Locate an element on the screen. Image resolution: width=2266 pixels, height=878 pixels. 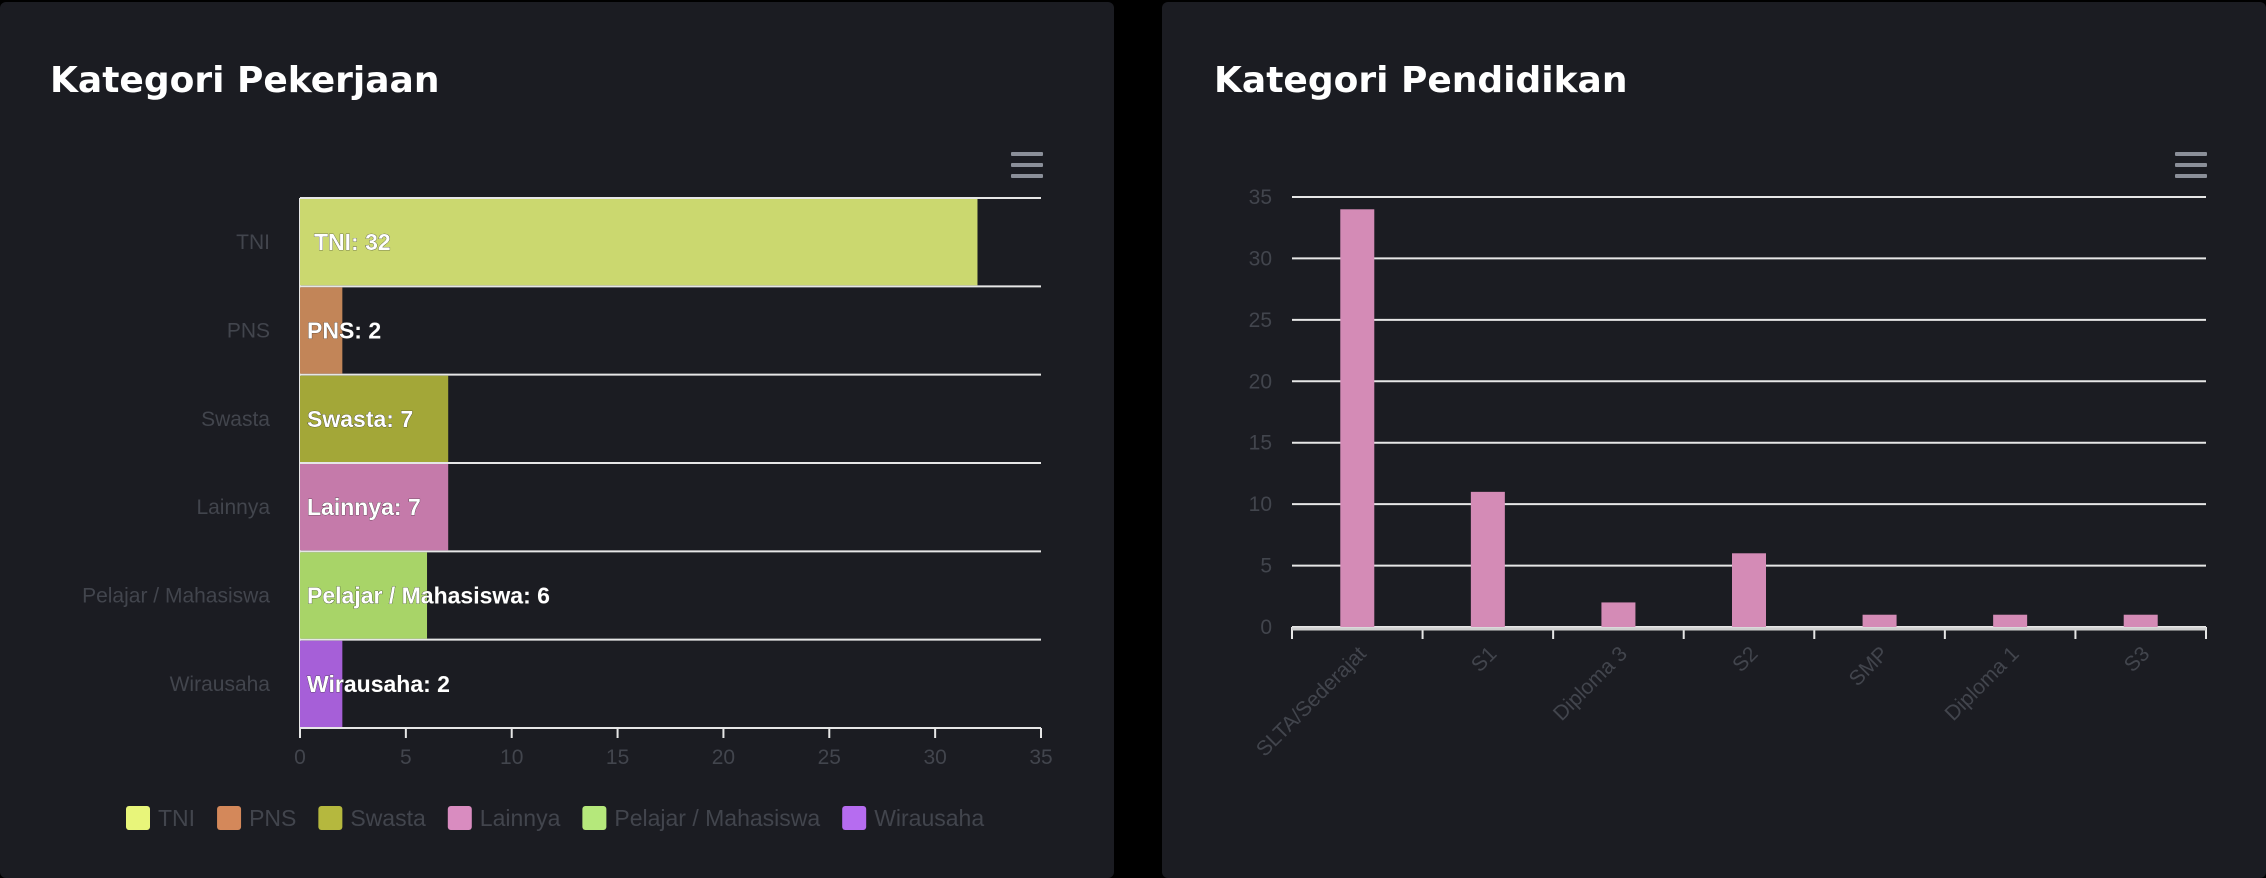
legend-label: Wirausaha is located at coordinates (929, 818).